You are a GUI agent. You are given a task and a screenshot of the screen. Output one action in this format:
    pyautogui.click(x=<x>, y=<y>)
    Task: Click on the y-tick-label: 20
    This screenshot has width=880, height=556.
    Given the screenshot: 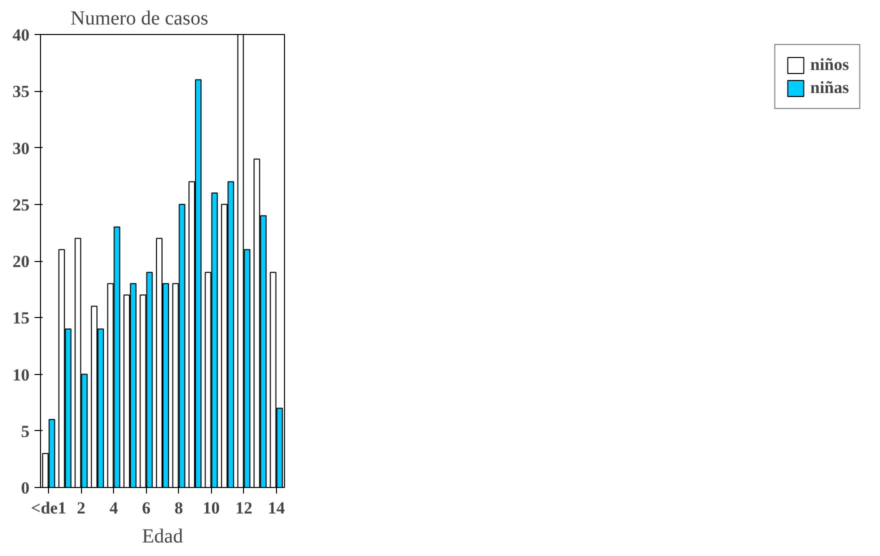 What is the action you would take?
    pyautogui.click(x=21, y=261)
    